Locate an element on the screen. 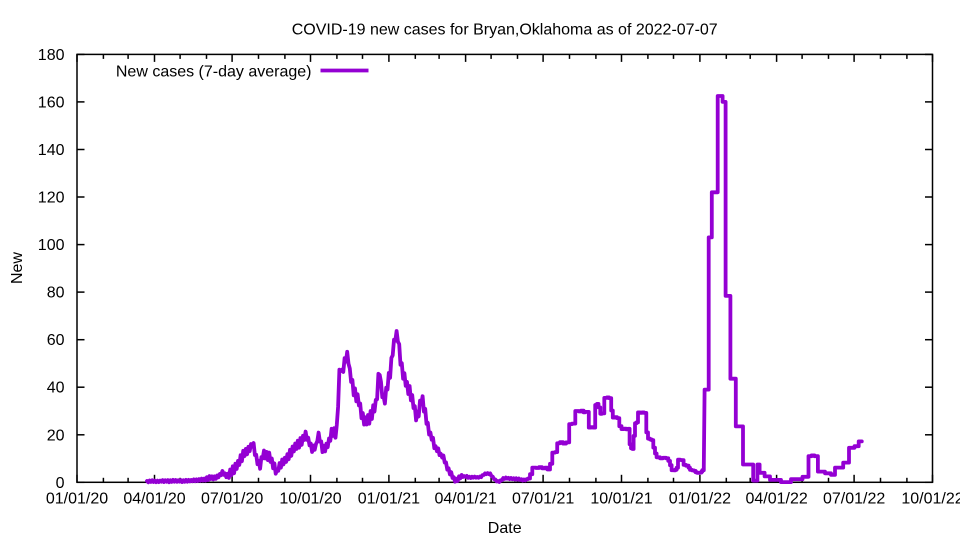 Image resolution: width=960 pixels, height=545 pixels. svg-text: 01/01/20 is located at coordinates (77, 499).